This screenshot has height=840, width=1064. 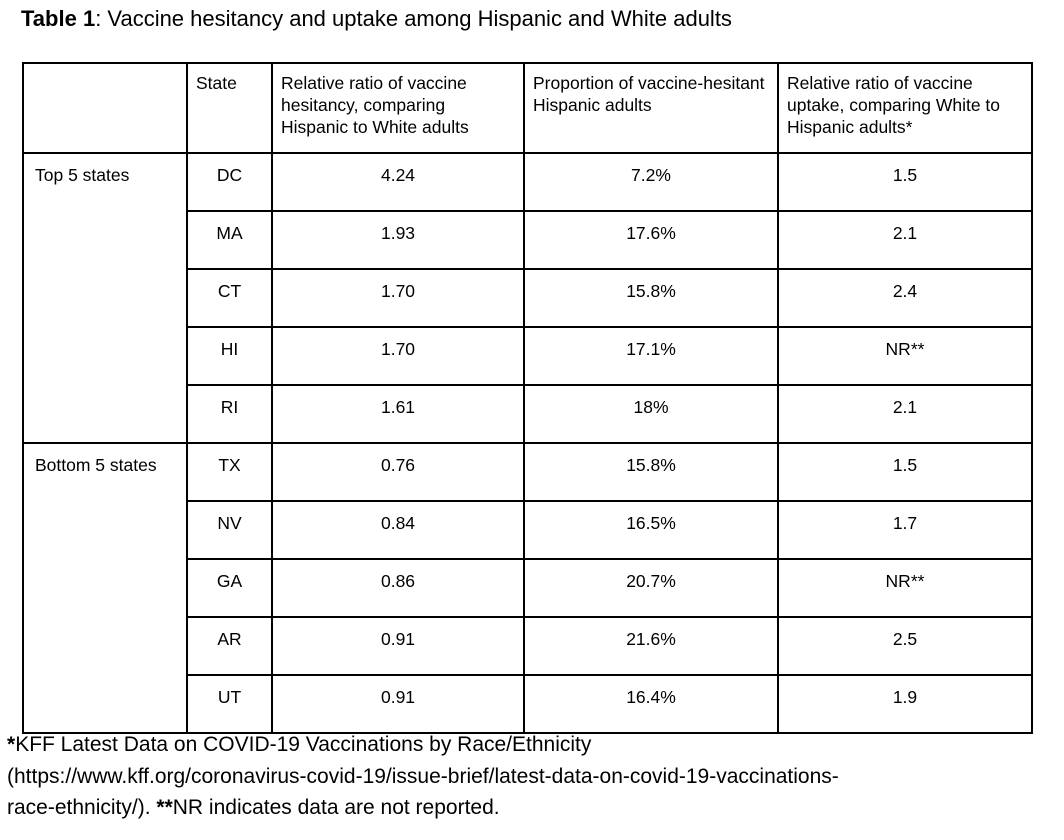 What do you see at coordinates (229, 646) in the screenshot?
I see `state-cell: AR` at bounding box center [229, 646].